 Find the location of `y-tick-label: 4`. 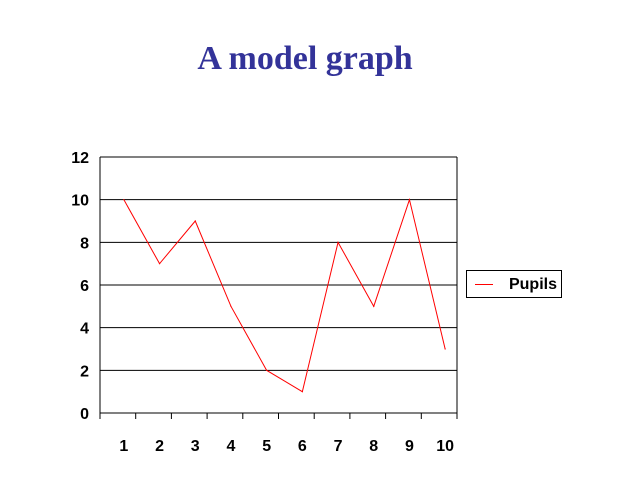

y-tick-label: 4 is located at coordinates (84, 329).